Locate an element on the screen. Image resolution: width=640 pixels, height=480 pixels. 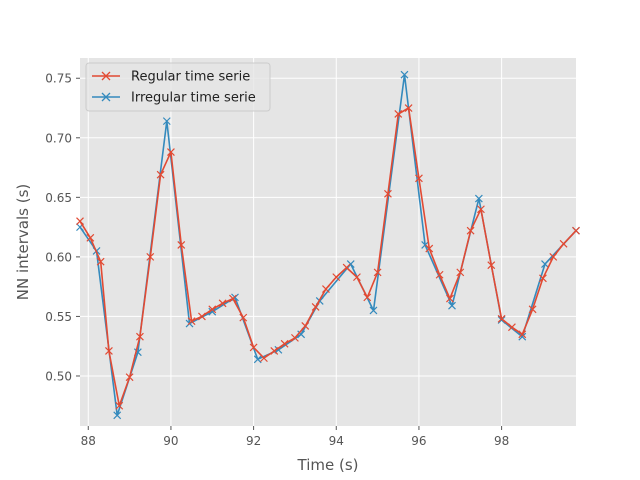
x-tick-label: 94 is located at coordinates (336, 441).